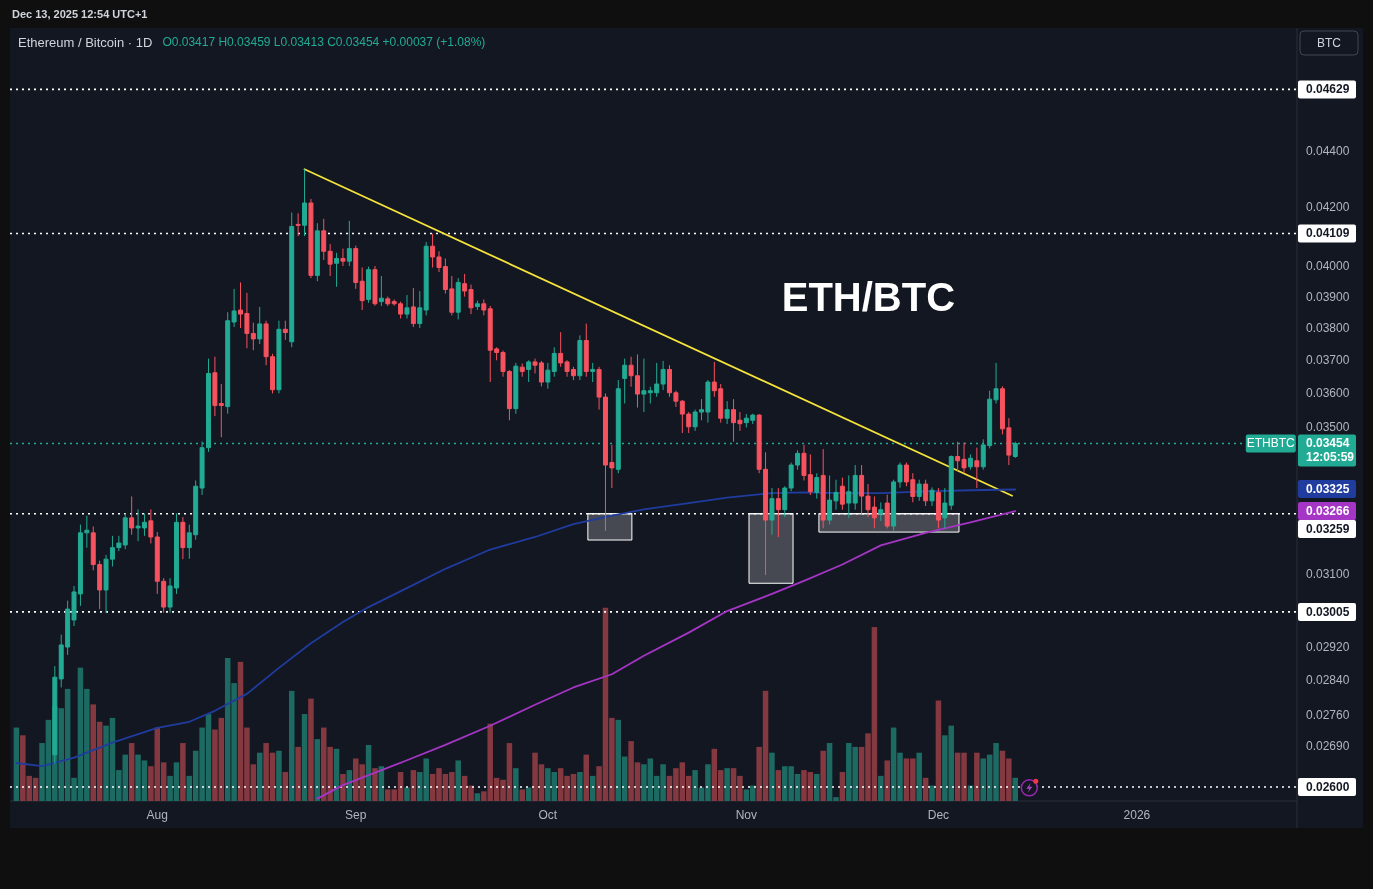 This screenshot has height=889, width=1373. What do you see at coordinates (1271, 443) in the screenshot?
I see `annotation: ETHBTC` at bounding box center [1271, 443].